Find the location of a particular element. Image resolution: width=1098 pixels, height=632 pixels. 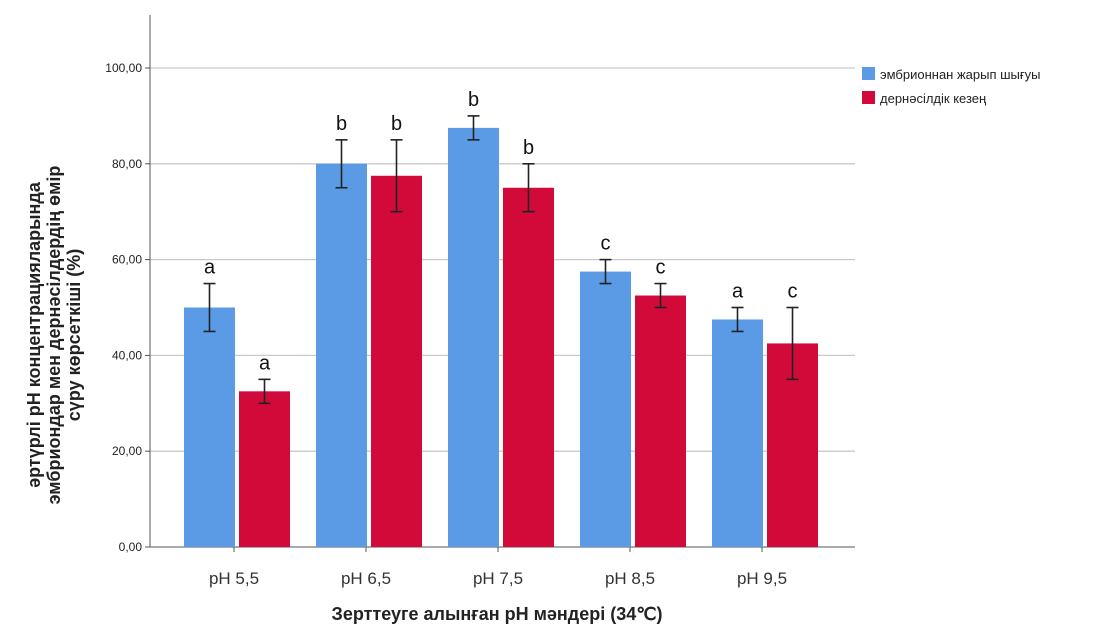

x-tick-label: pH 6,5 is located at coordinates (366, 578).